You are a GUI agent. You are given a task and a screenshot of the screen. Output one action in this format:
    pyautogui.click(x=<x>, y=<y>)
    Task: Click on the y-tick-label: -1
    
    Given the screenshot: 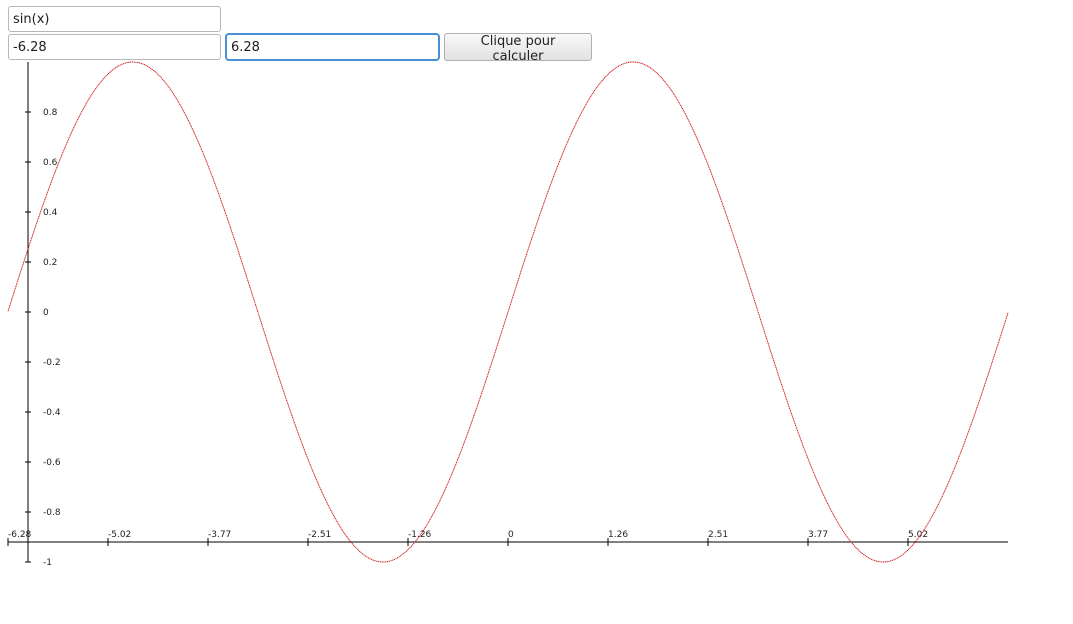 What is the action you would take?
    pyautogui.click(x=47, y=563)
    